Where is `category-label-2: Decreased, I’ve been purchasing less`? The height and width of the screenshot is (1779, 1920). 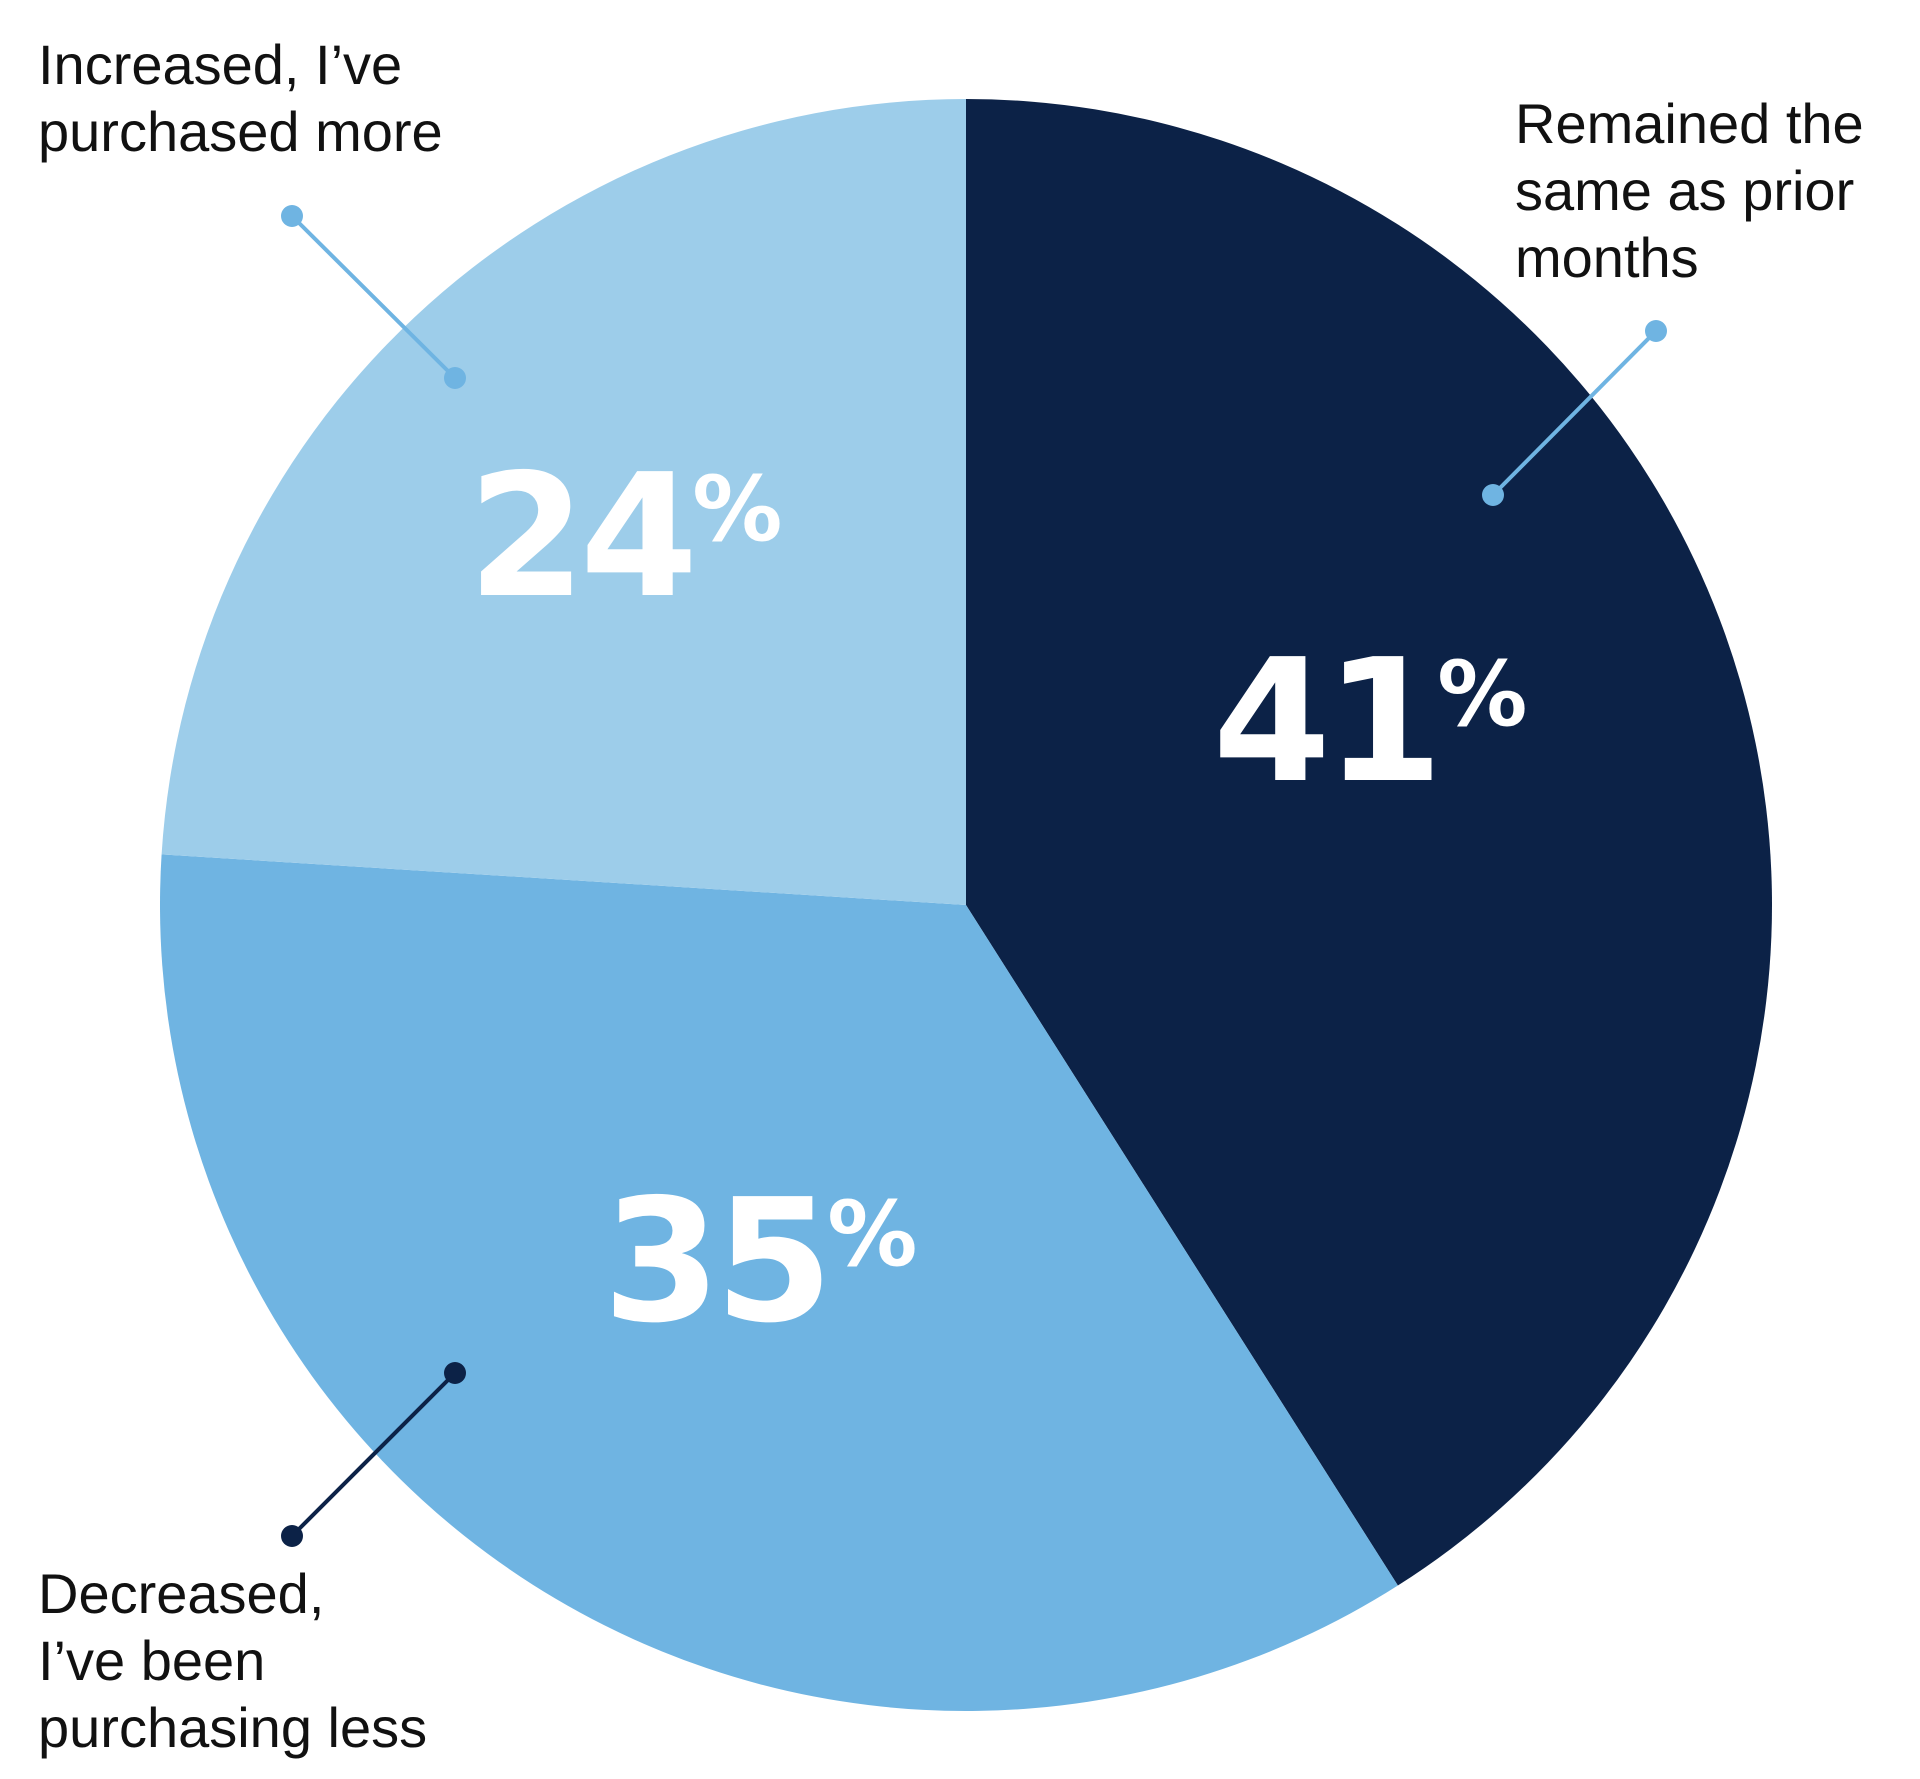
category-label-2: Decreased, I’ve been purchasing less is located at coordinates (232, 1660).